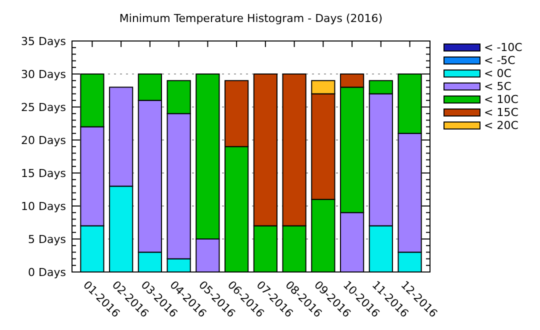  I want to click on y-tick-label: 20 Days, so click(43, 140).